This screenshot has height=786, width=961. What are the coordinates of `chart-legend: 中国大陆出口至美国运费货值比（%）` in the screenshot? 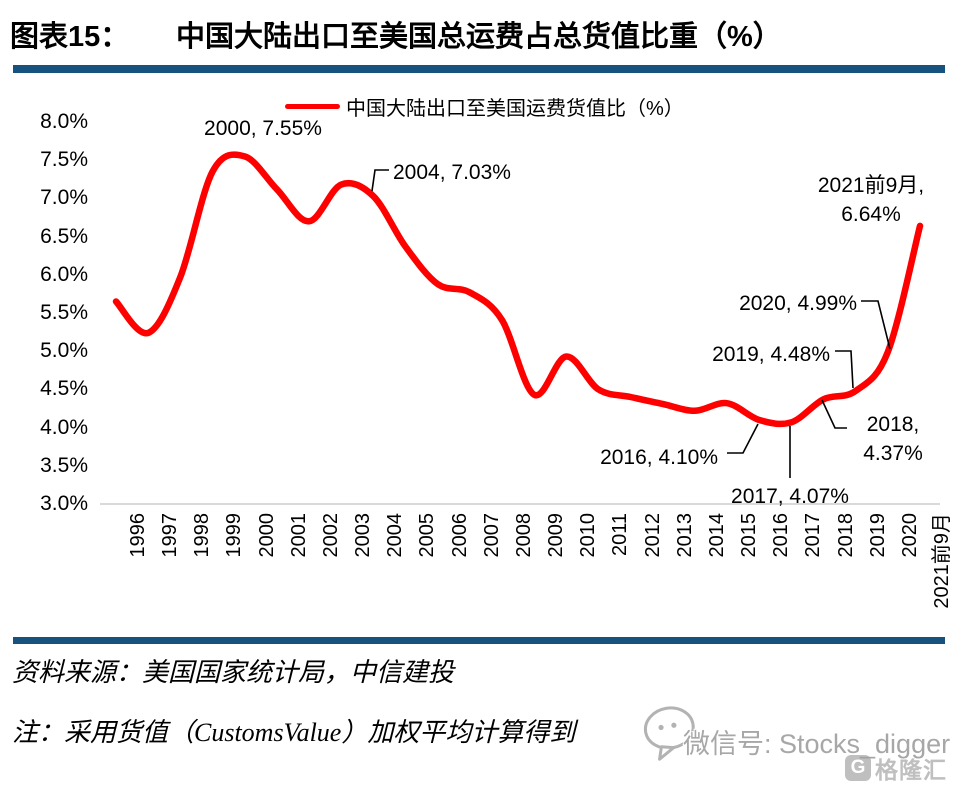 It's located at (484, 106).